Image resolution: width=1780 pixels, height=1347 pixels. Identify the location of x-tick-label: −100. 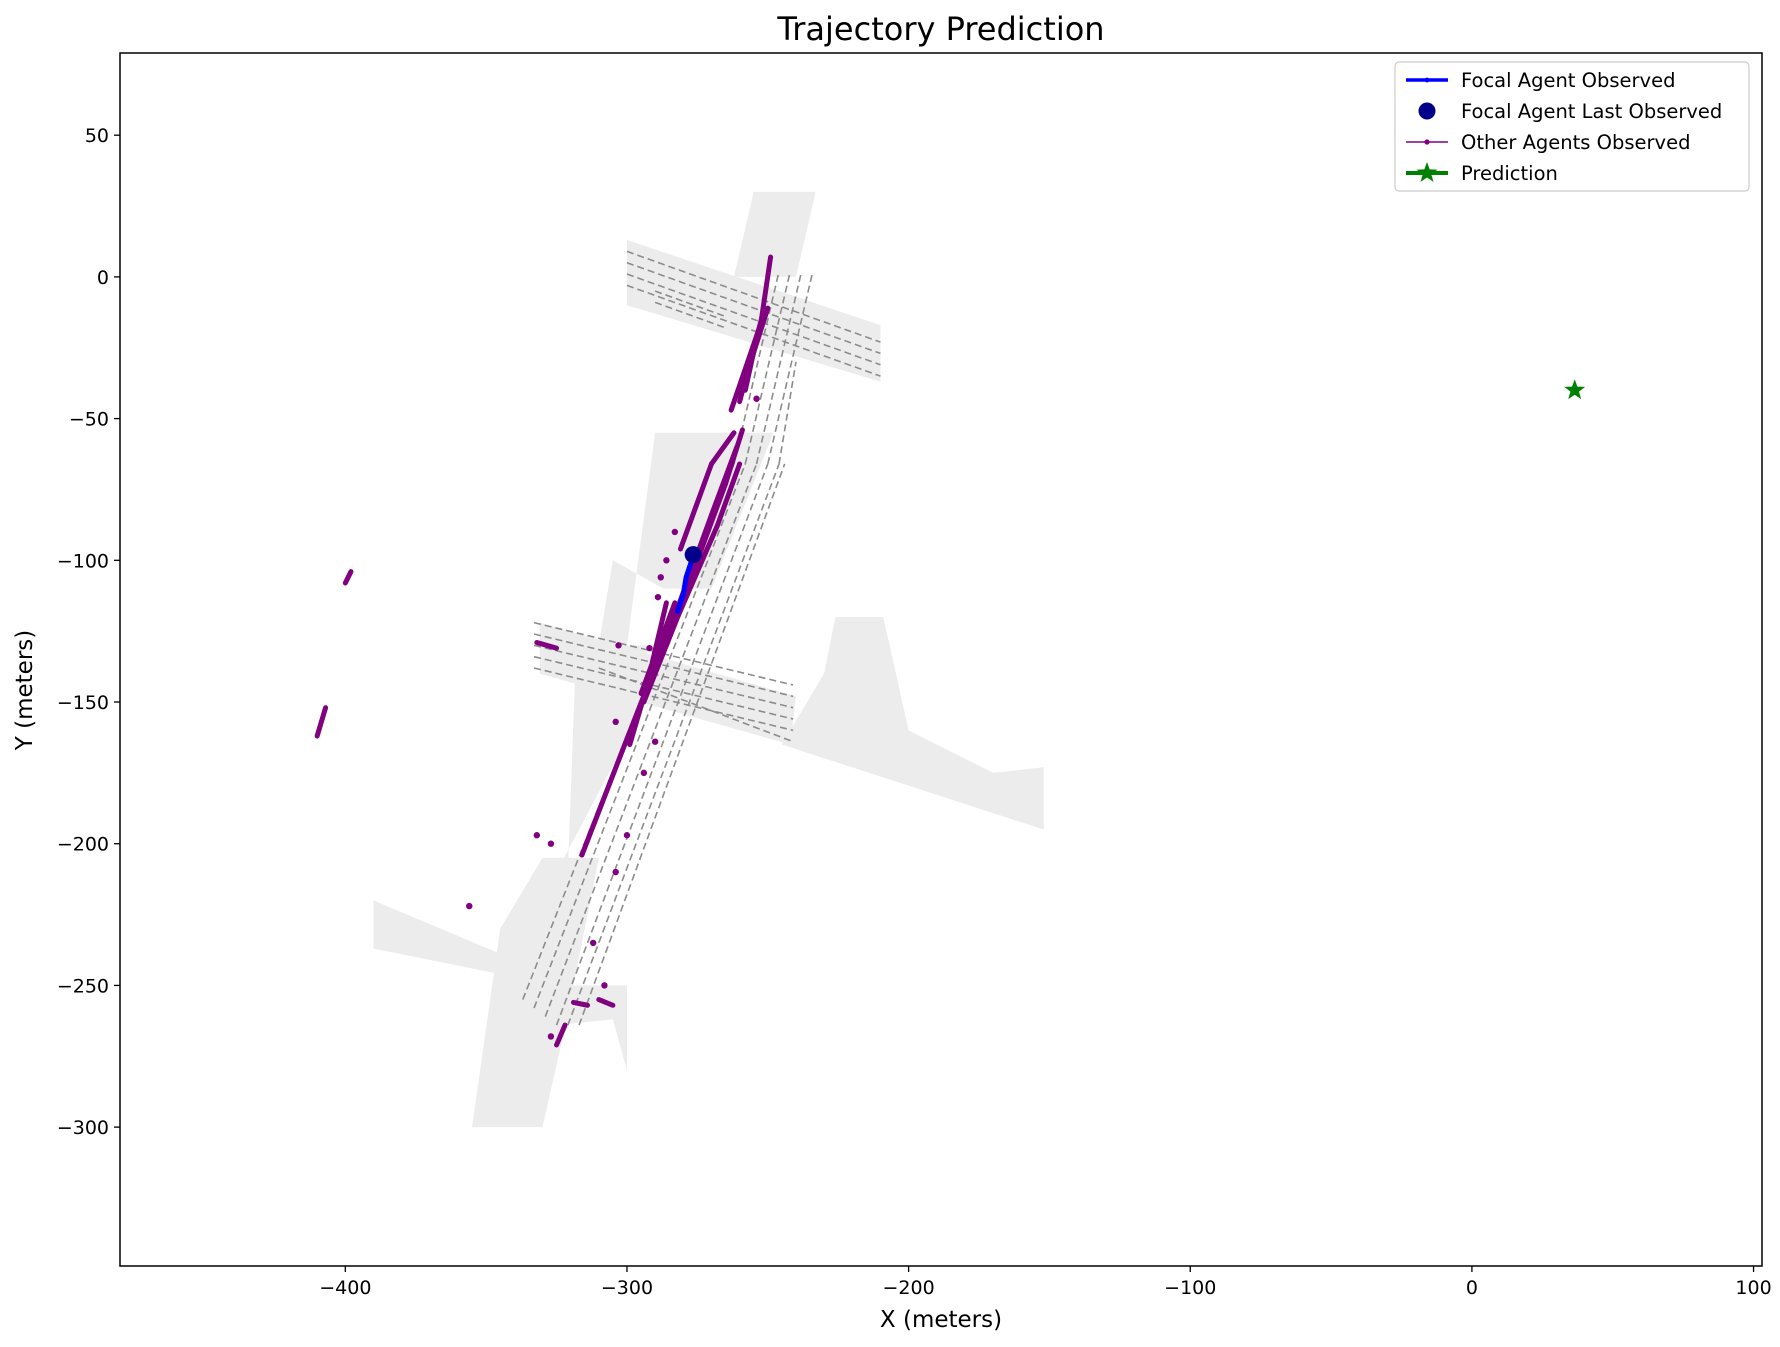
(1190, 1288).